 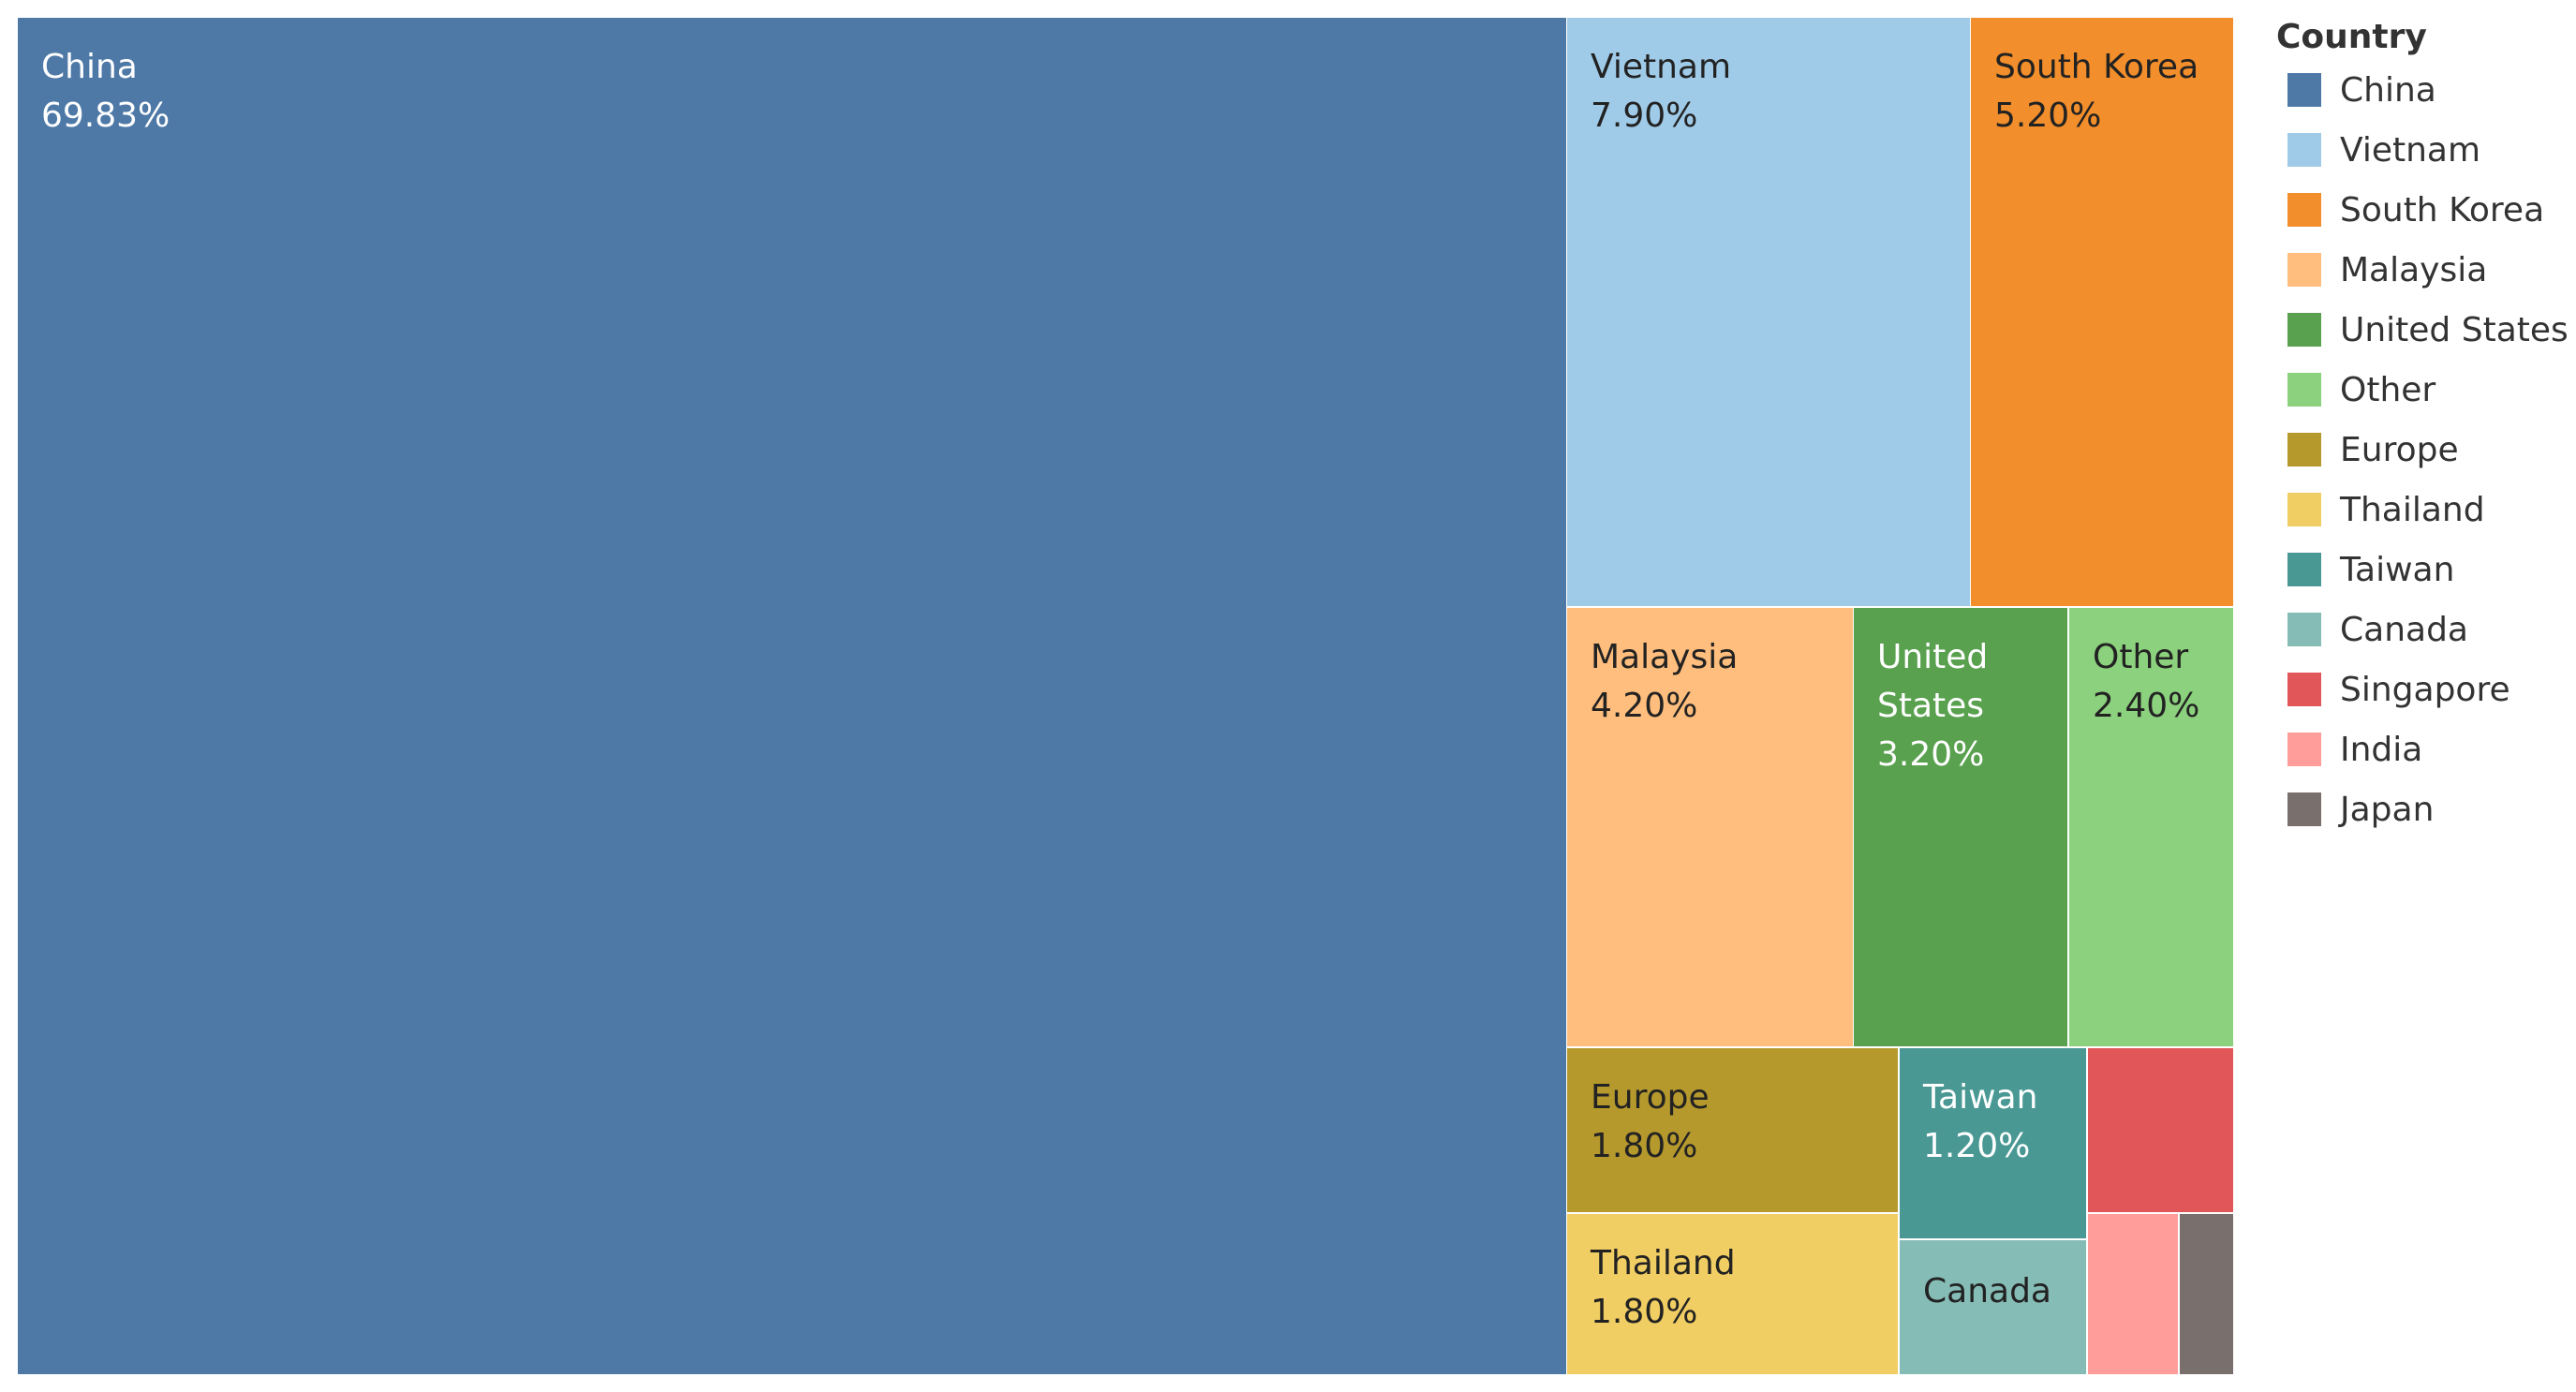 I want to click on treemap-label-other: Other, so click(x=2141, y=657).